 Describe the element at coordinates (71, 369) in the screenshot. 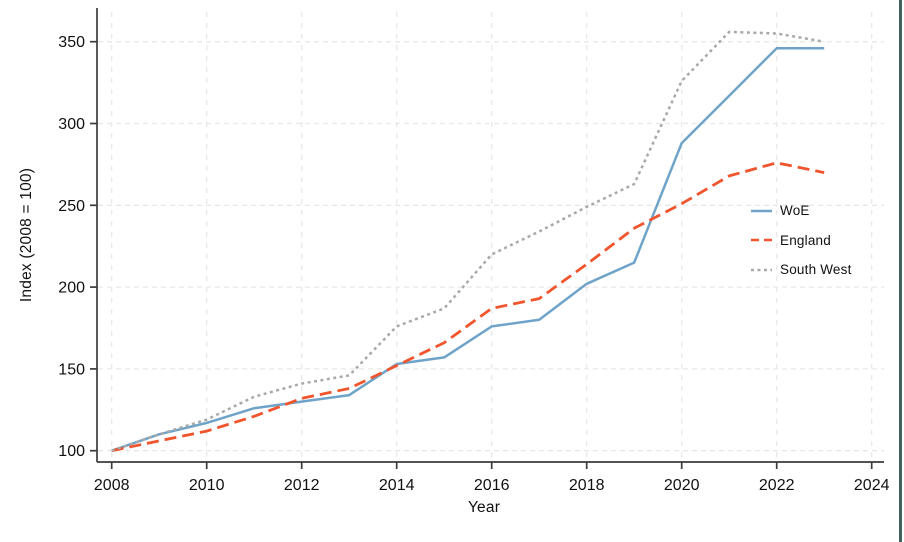

I see `y-tick-label: 150` at that location.